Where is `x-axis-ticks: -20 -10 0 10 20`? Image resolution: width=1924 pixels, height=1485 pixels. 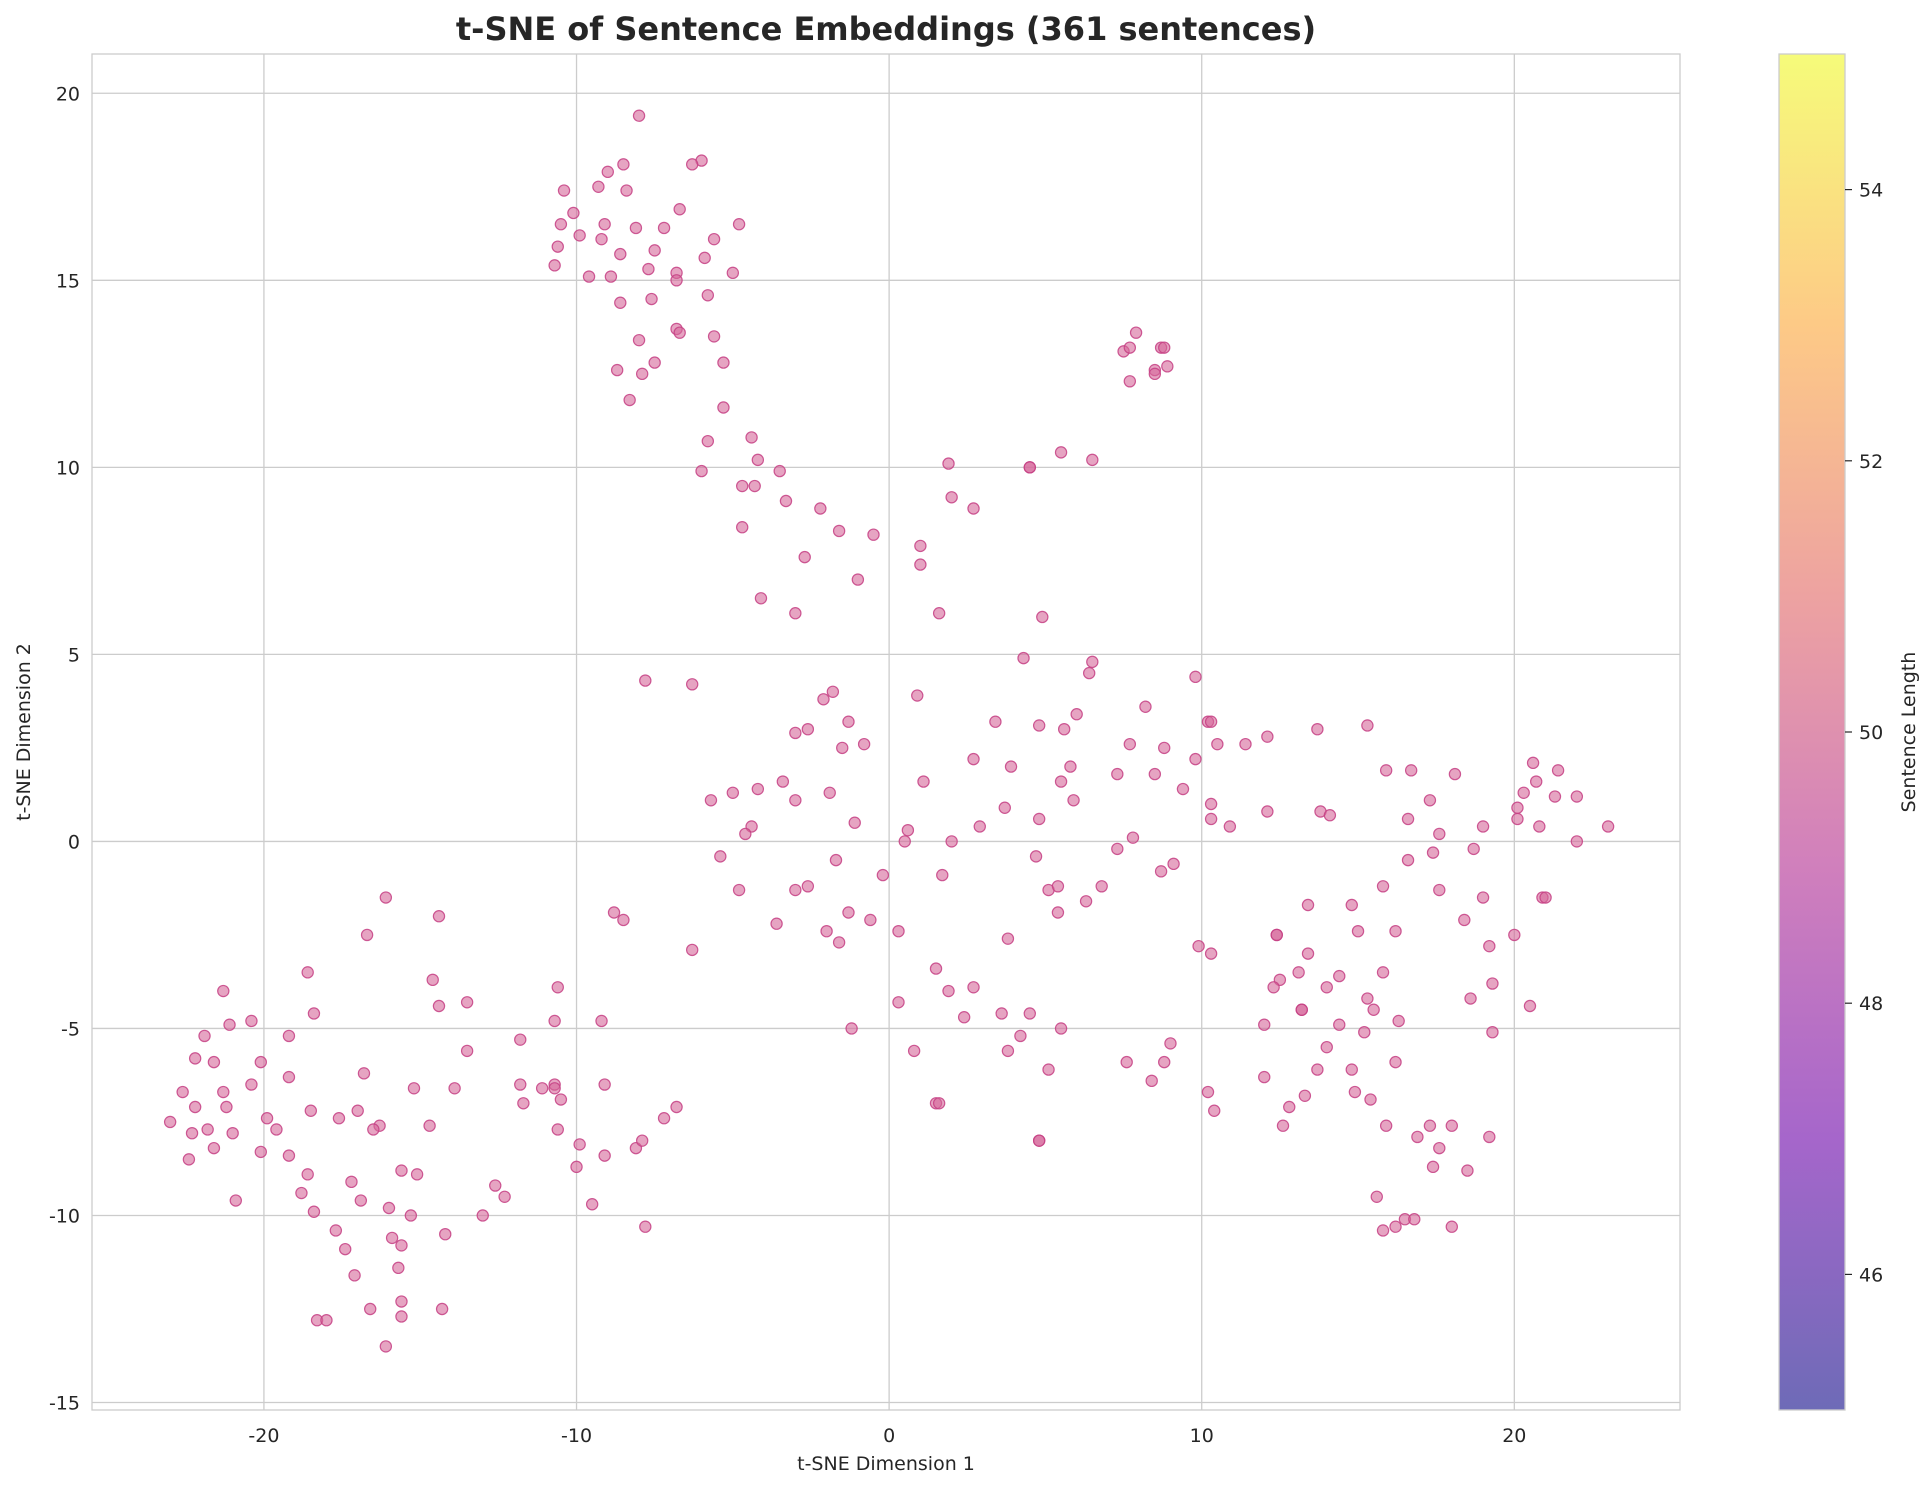 x-axis-ticks: -20 -10 0 10 20 is located at coordinates (887, 1436).